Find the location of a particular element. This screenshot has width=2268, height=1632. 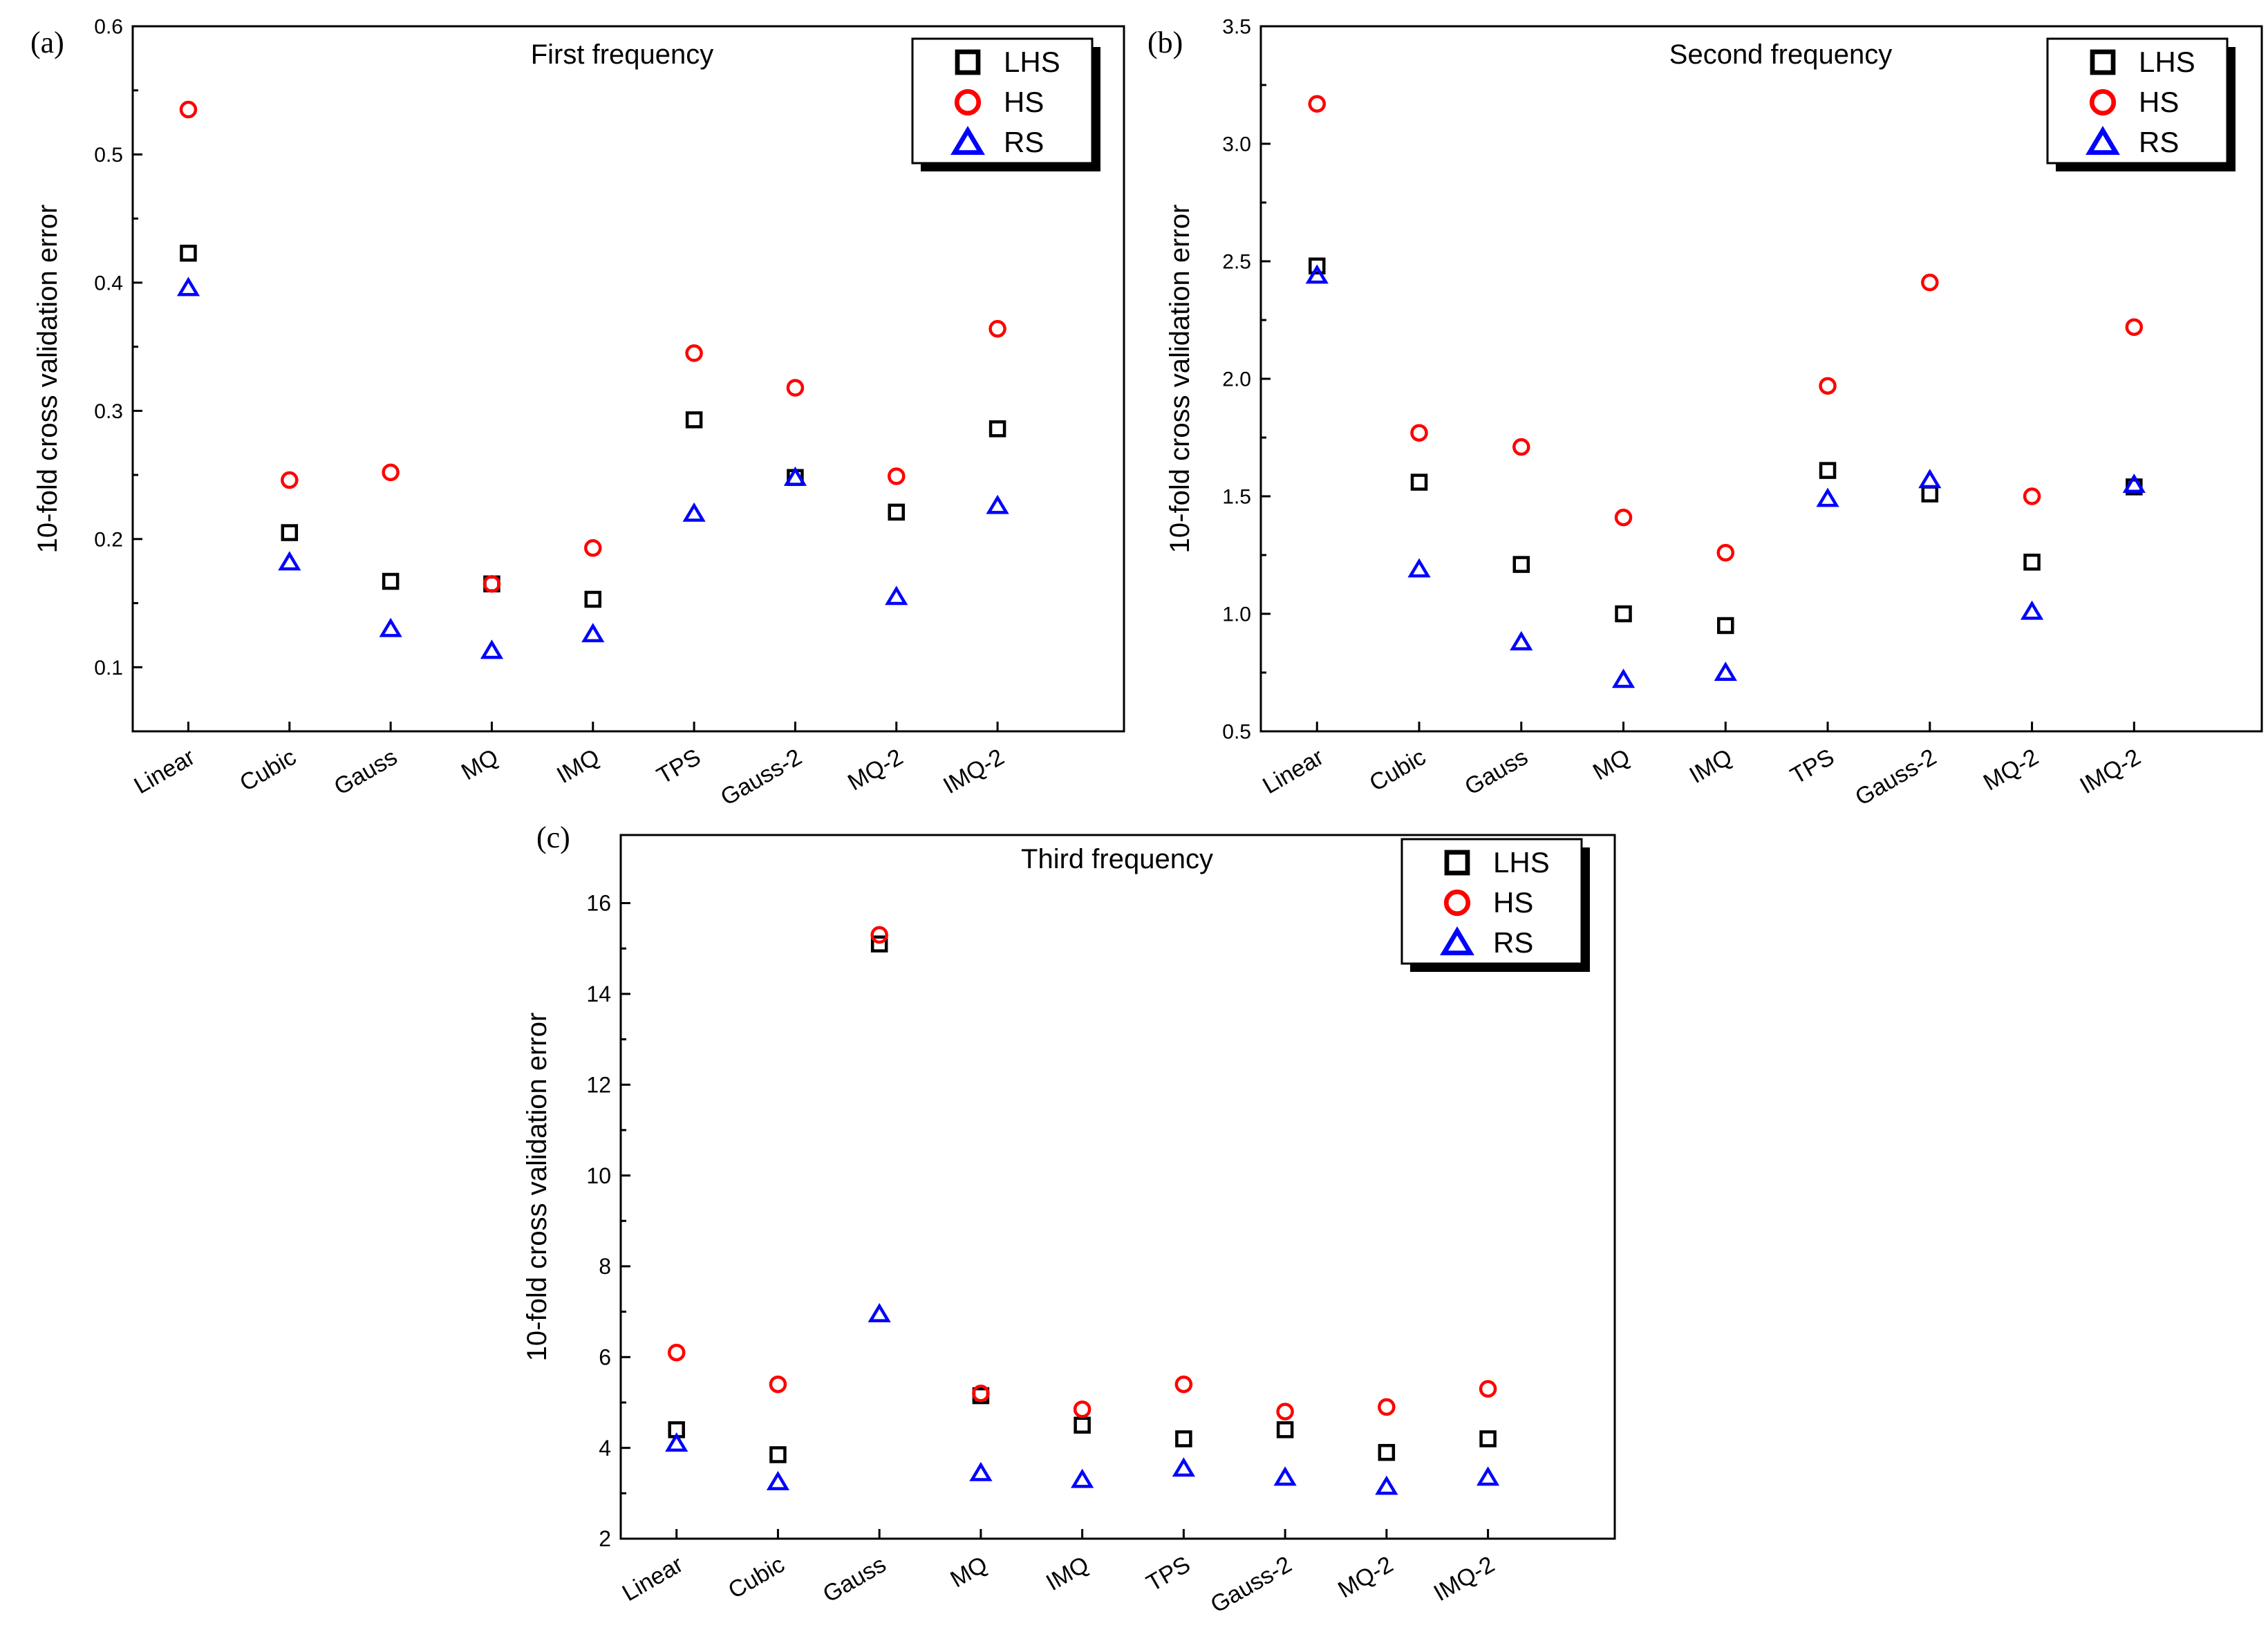

x-tick-label: IMQ-2 is located at coordinates (974, 771).